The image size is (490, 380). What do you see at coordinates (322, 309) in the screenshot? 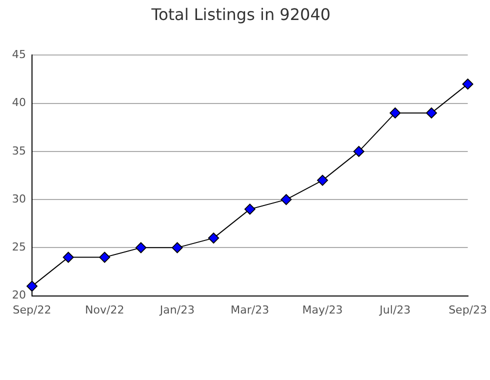
I see `x-tick-label: May/23` at bounding box center [322, 309].